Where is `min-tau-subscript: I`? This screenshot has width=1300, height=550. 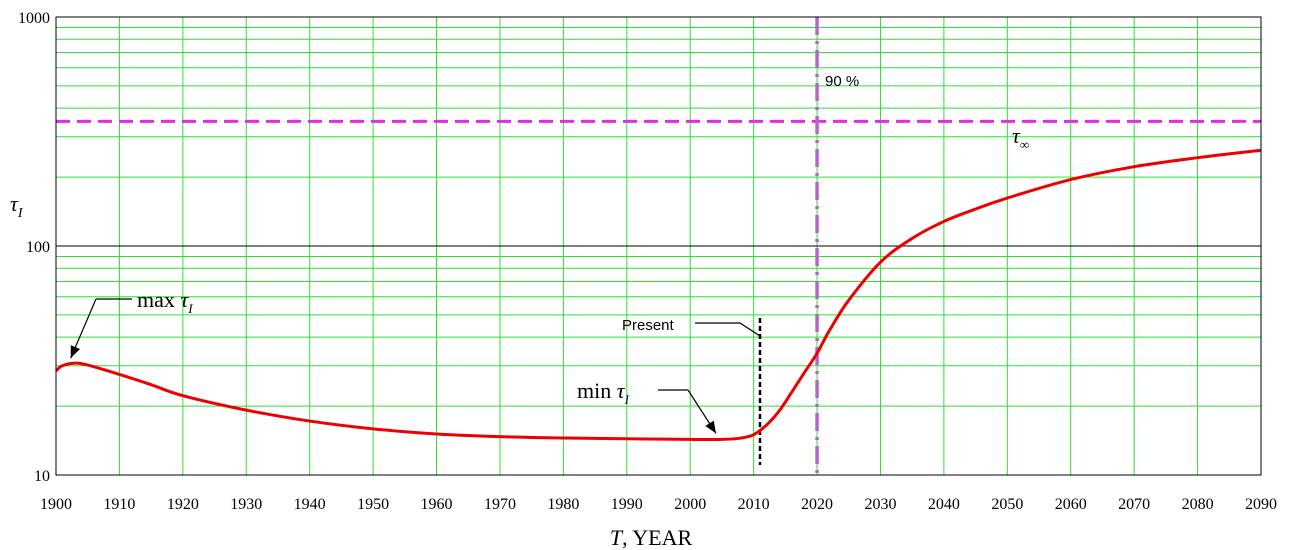 min-tau-subscript: I is located at coordinates (627, 399).